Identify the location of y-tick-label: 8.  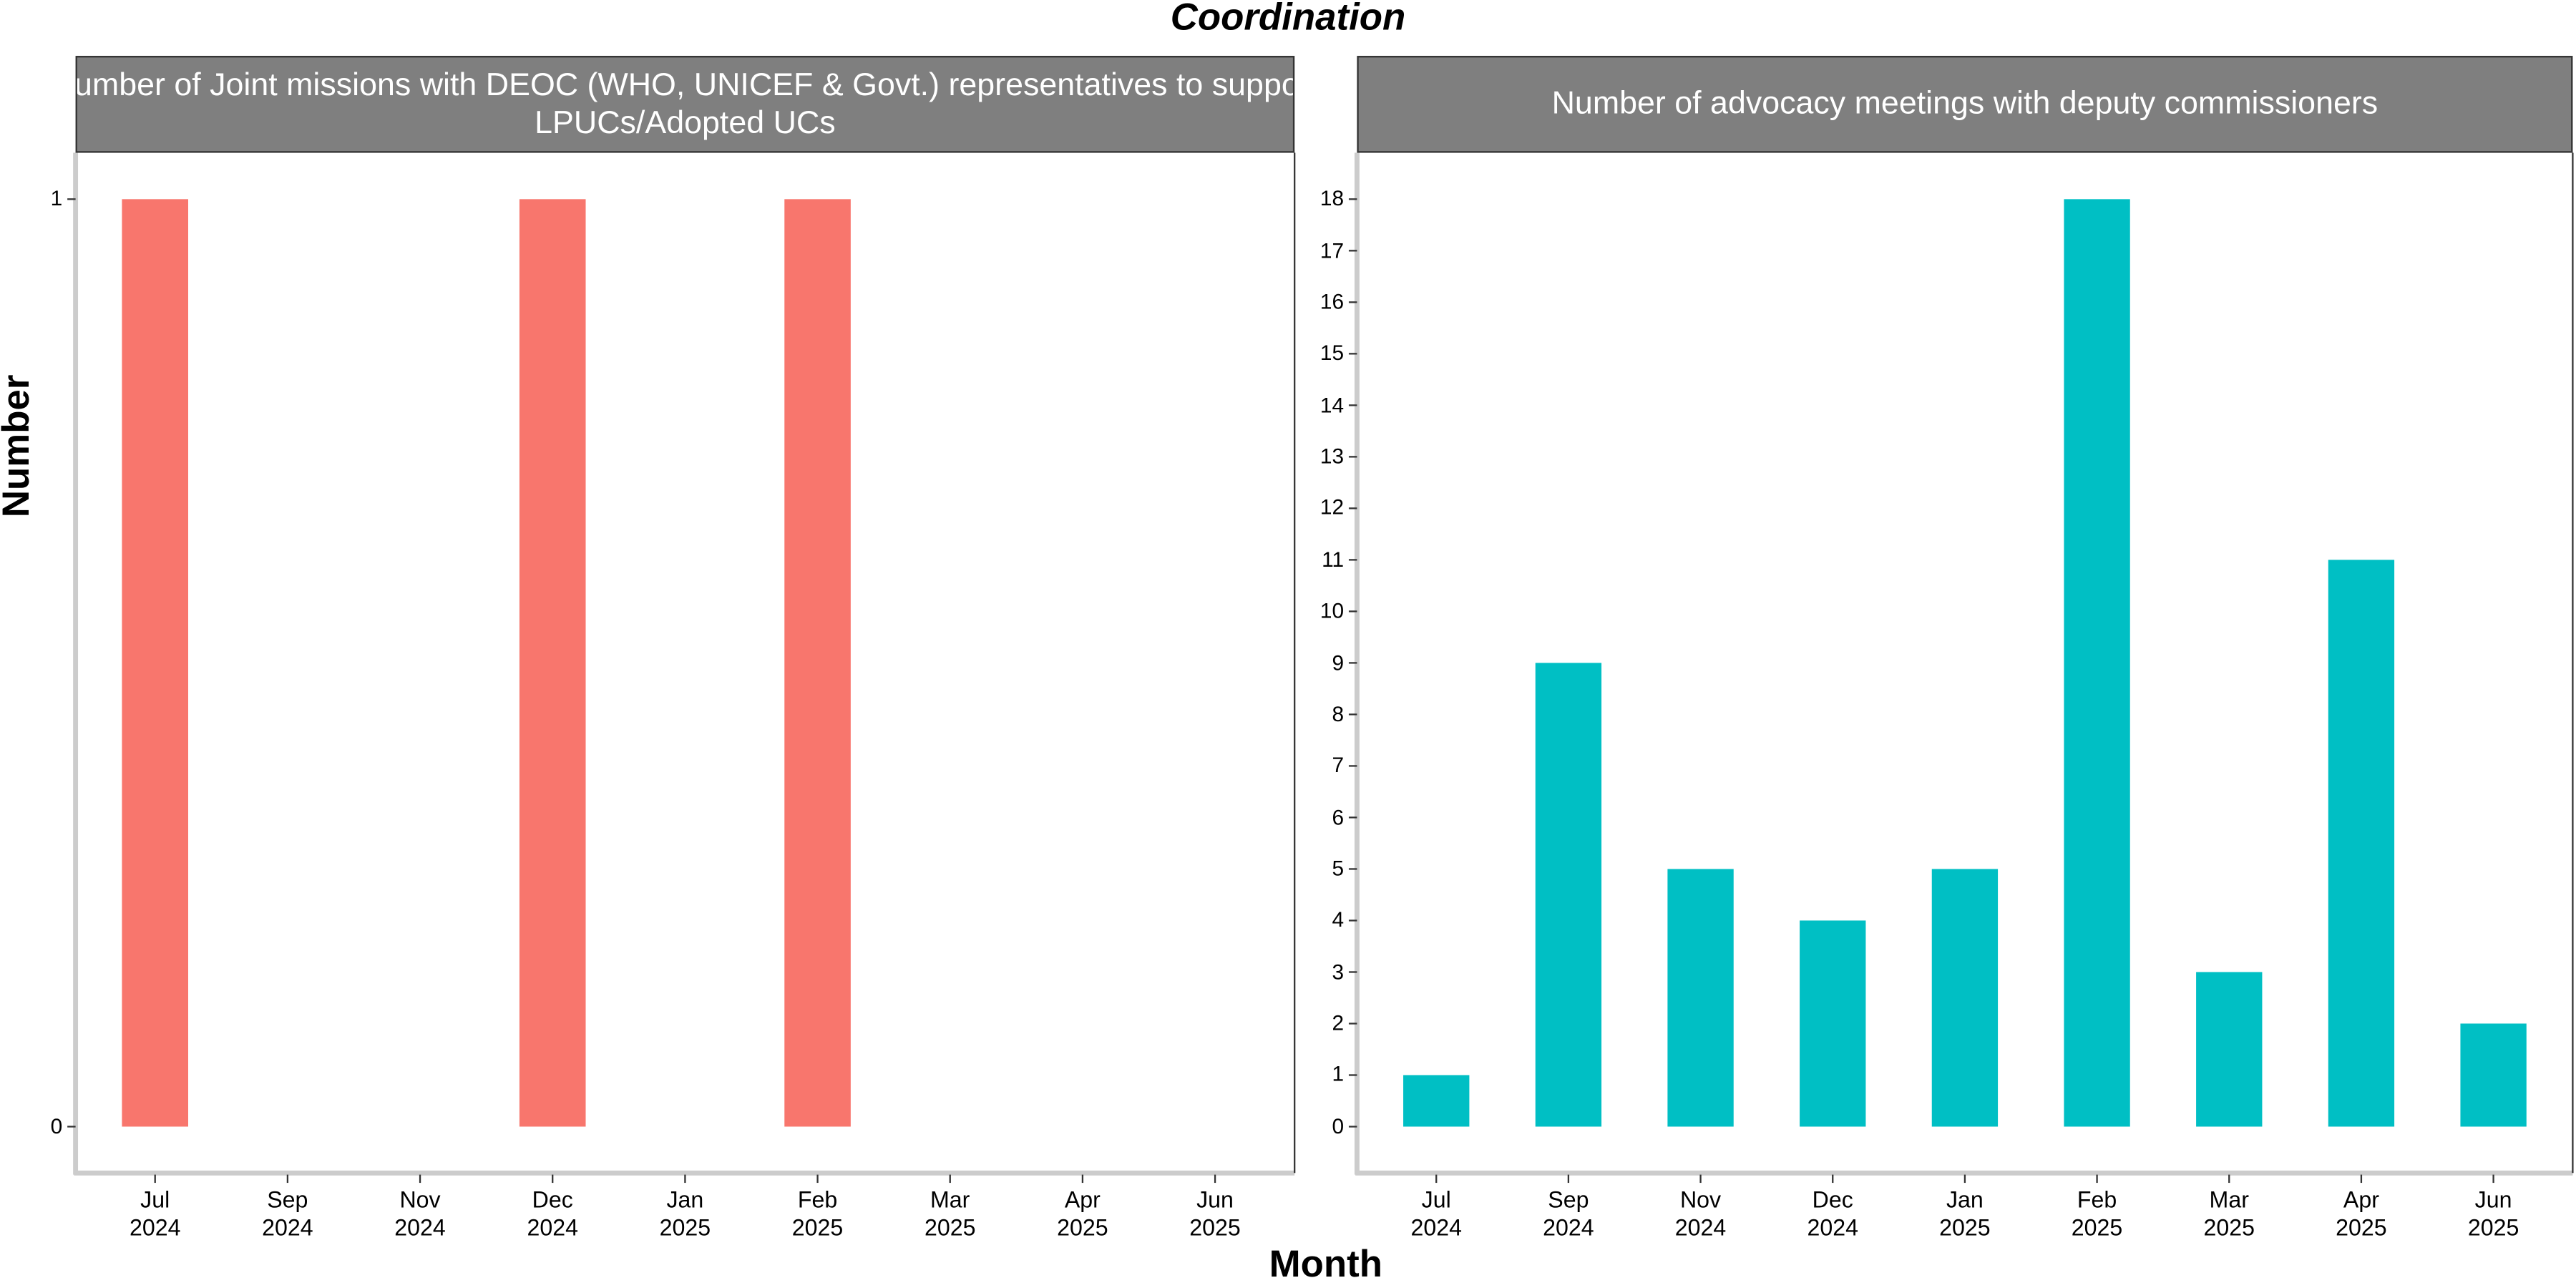
(1338, 713).